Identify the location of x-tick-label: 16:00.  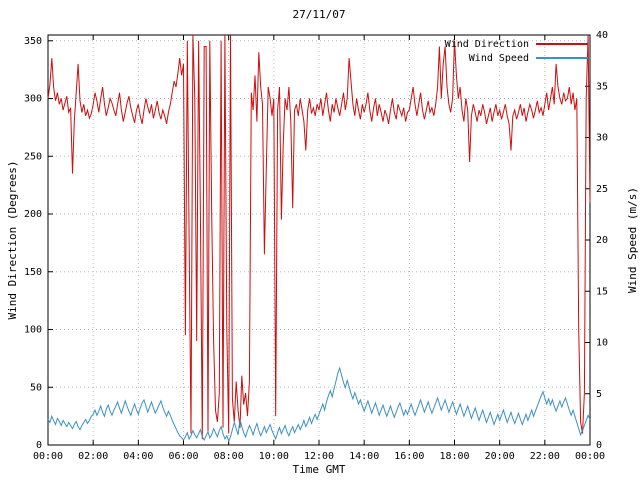
(409, 456).